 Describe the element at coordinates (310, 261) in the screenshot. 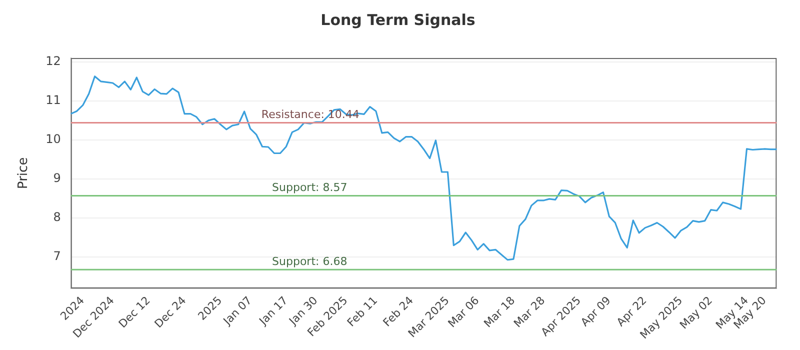

I see `ref-line-label: Support: 6.68` at that location.